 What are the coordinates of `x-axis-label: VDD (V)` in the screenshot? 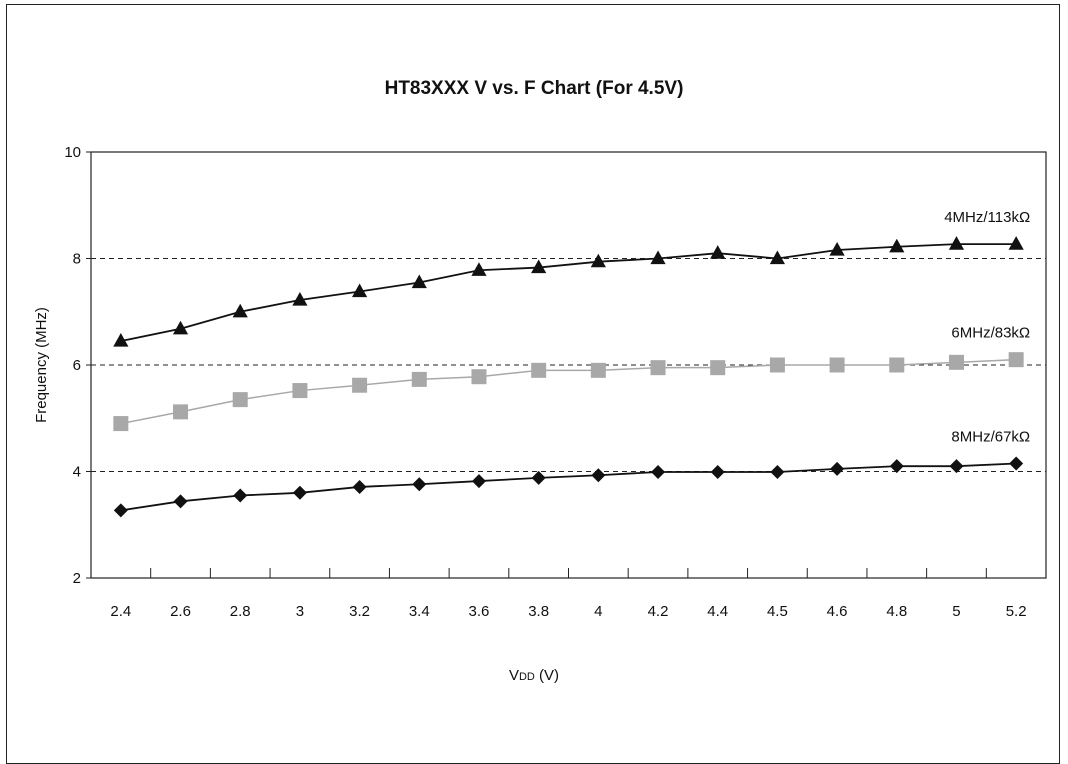 It's located at (534, 675).